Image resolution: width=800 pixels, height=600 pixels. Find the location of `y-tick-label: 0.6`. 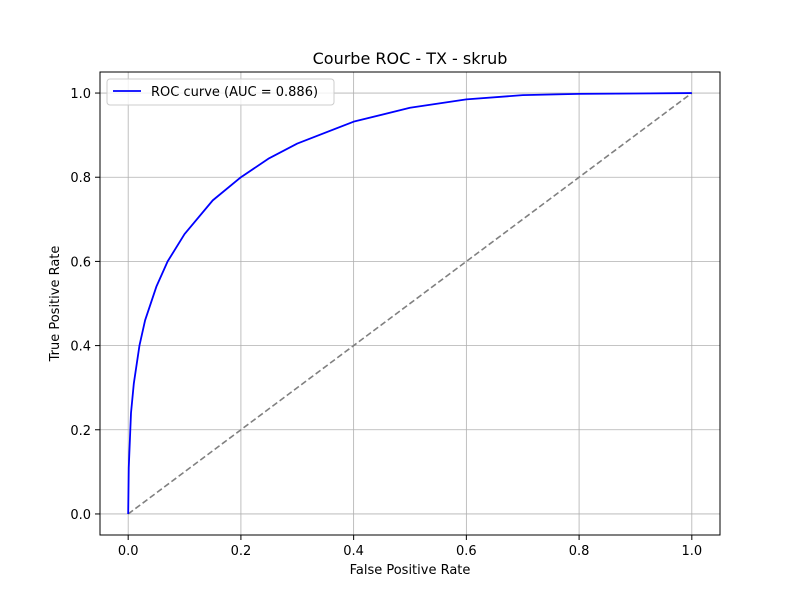

y-tick-label: 0.6 is located at coordinates (80, 262).